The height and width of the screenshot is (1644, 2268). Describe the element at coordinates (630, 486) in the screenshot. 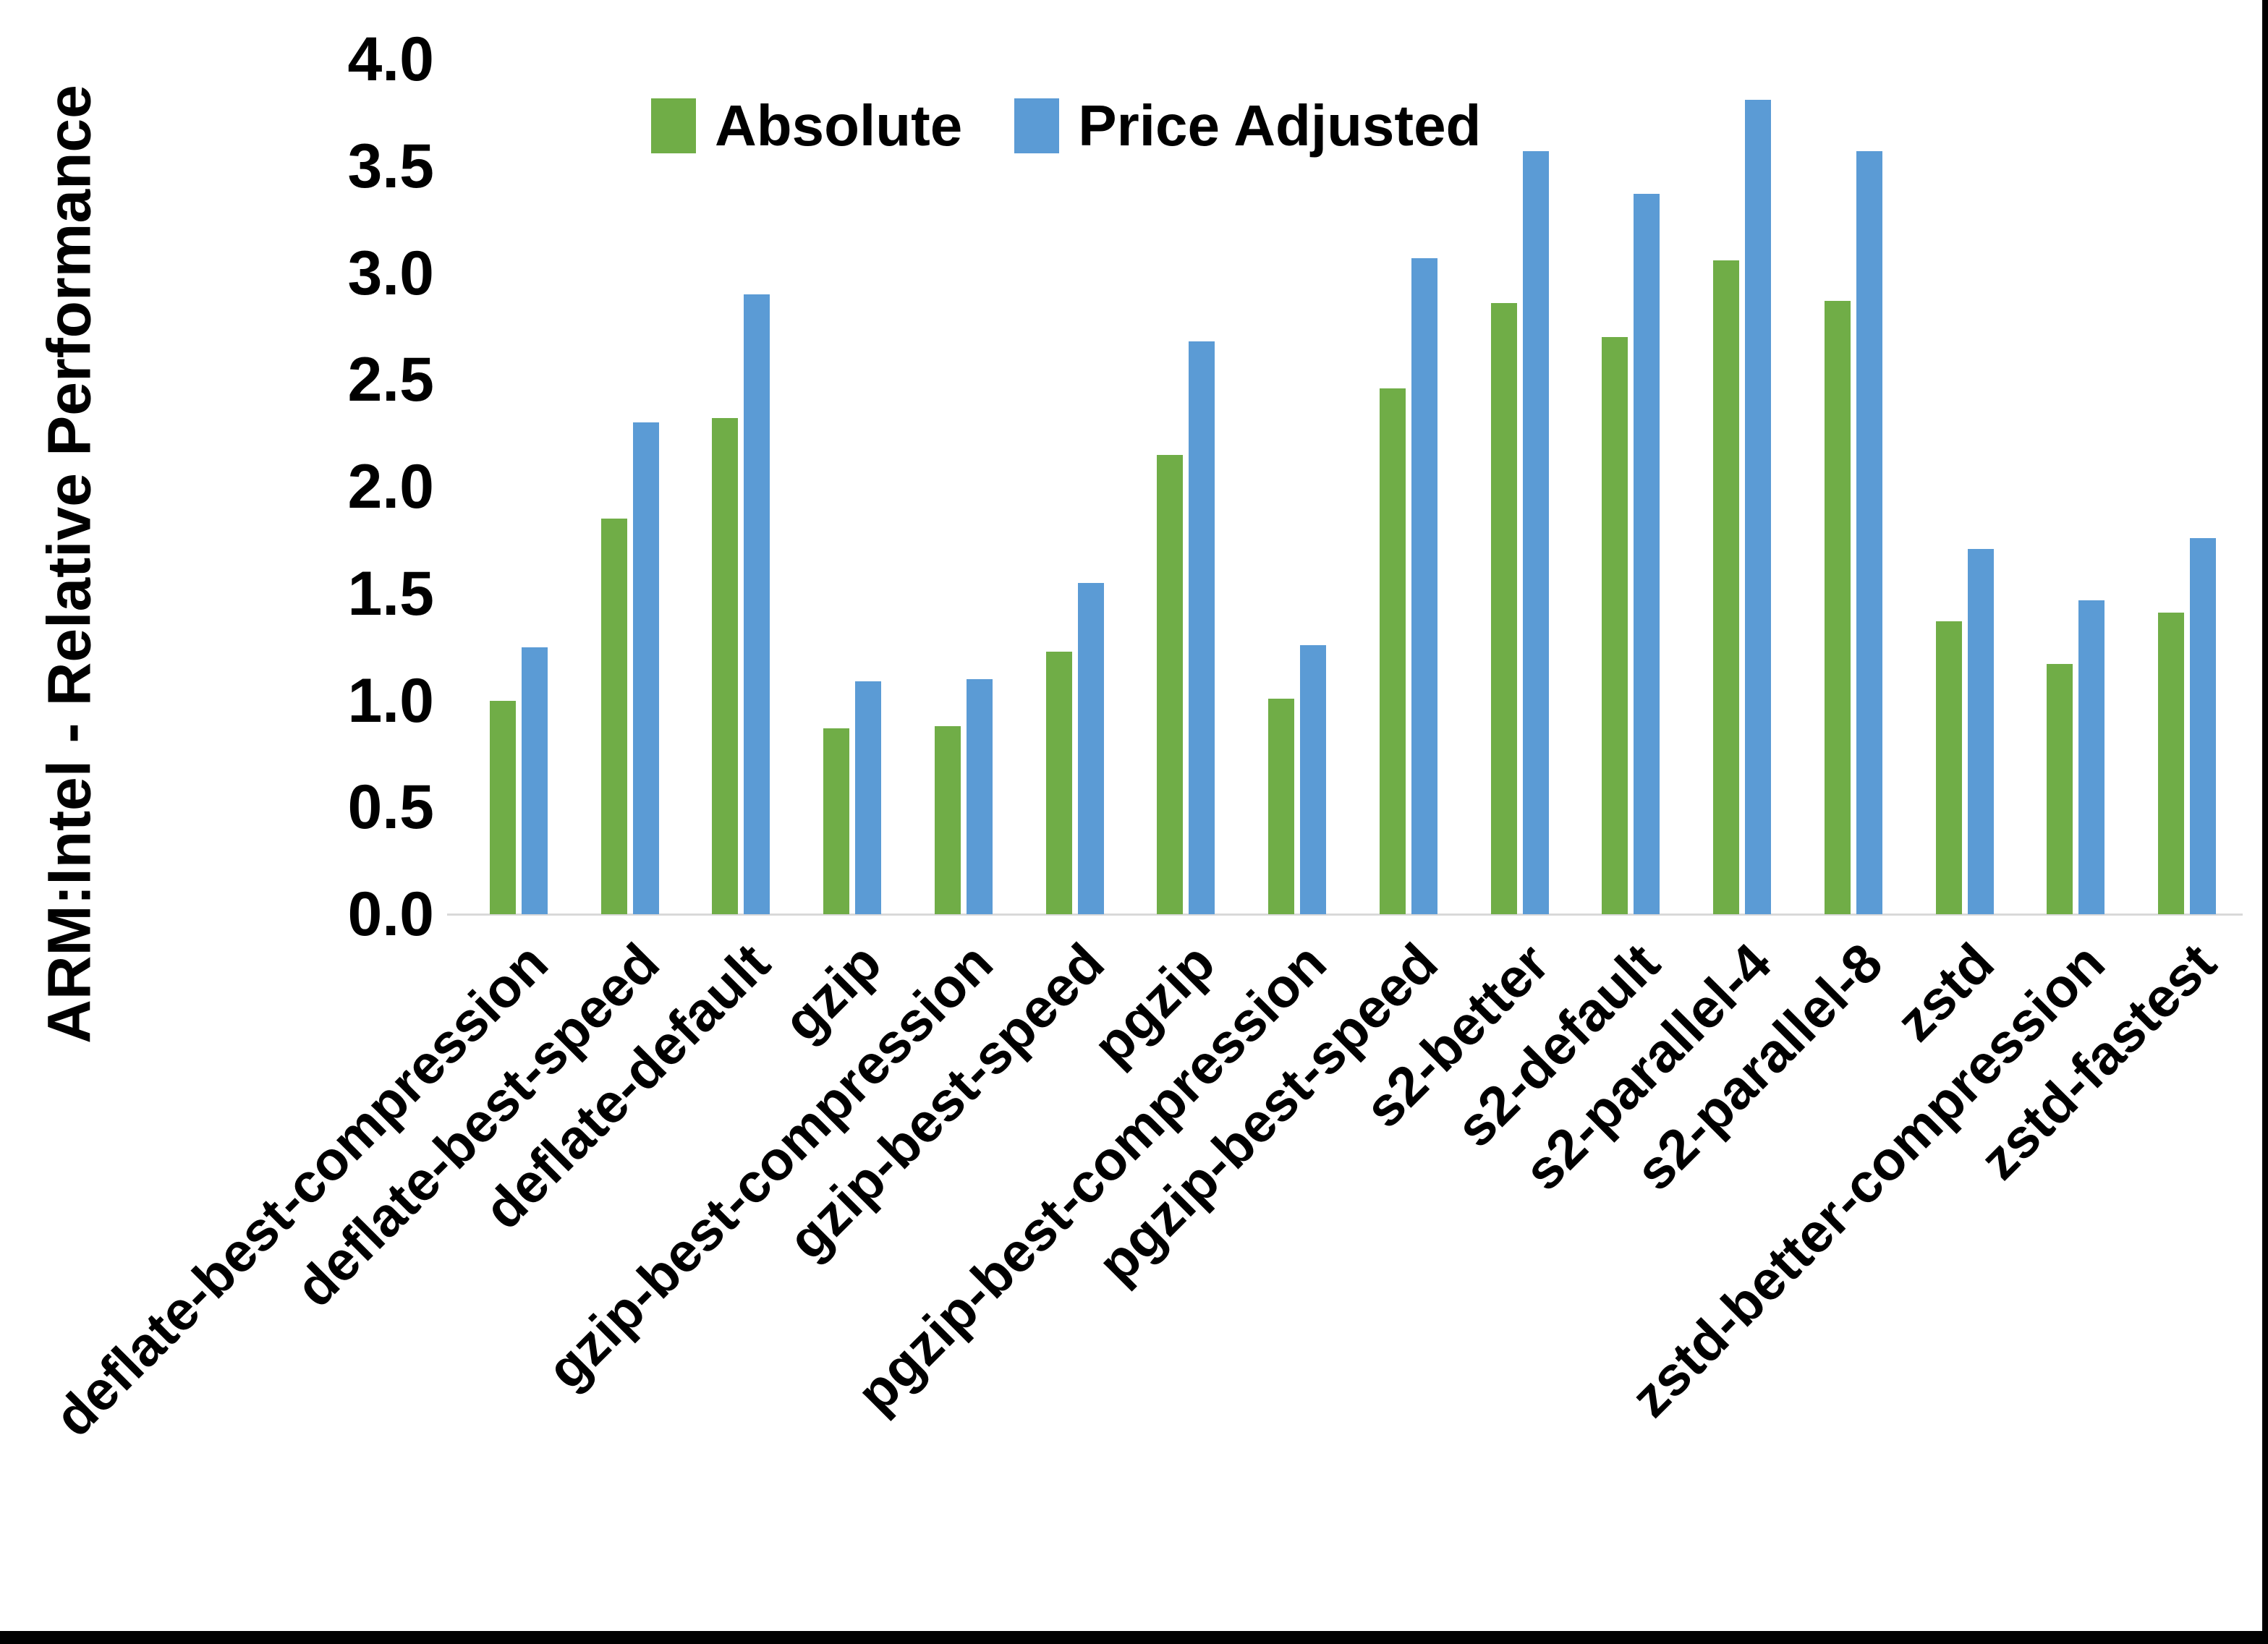

I see `bar-group-deflate-best-speed` at that location.